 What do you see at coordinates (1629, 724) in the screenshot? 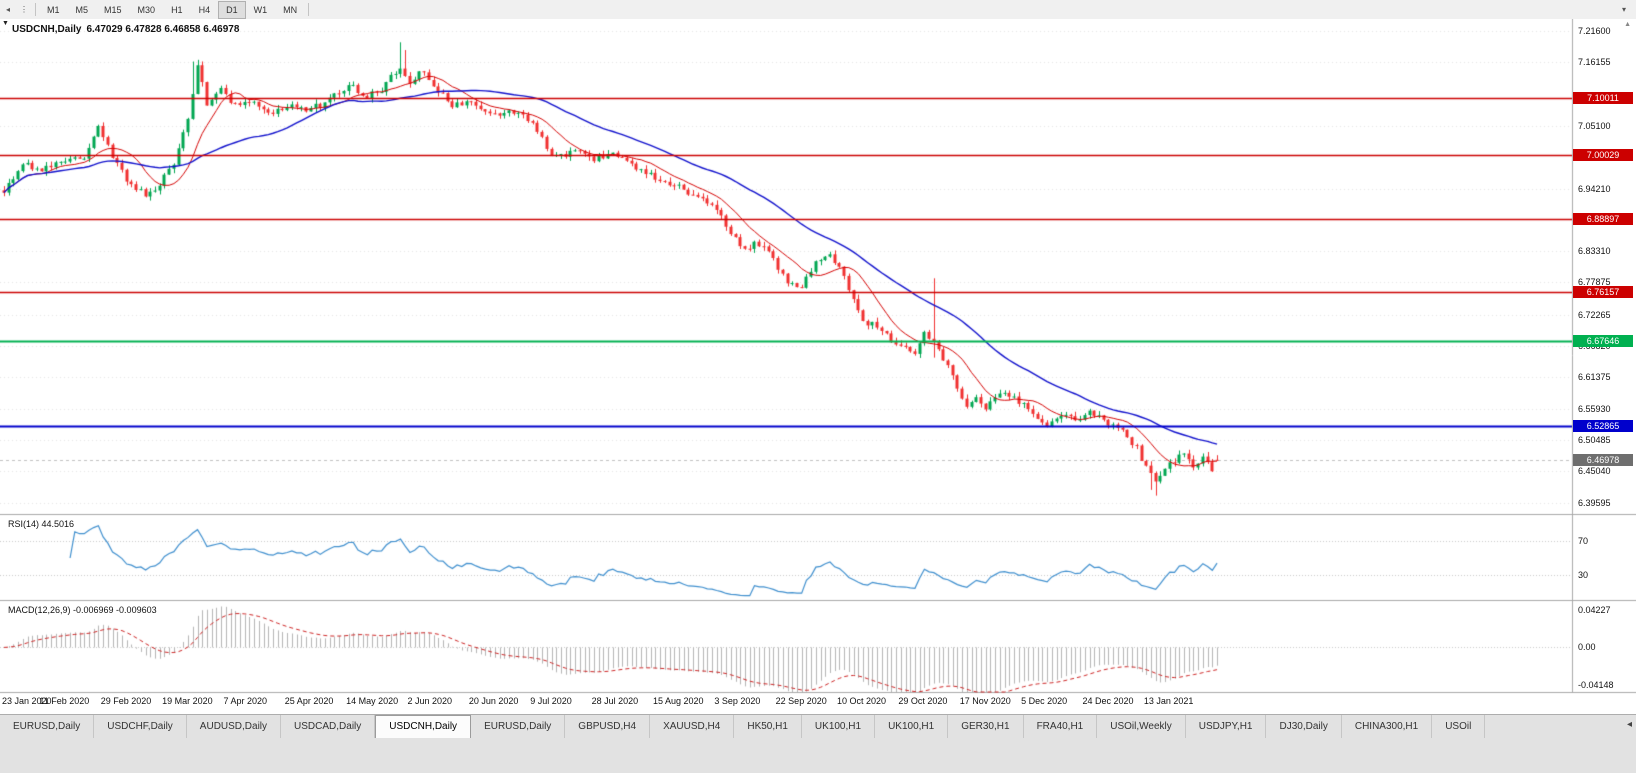
I see `tab-scroll-left-button: ◂` at bounding box center [1629, 724].